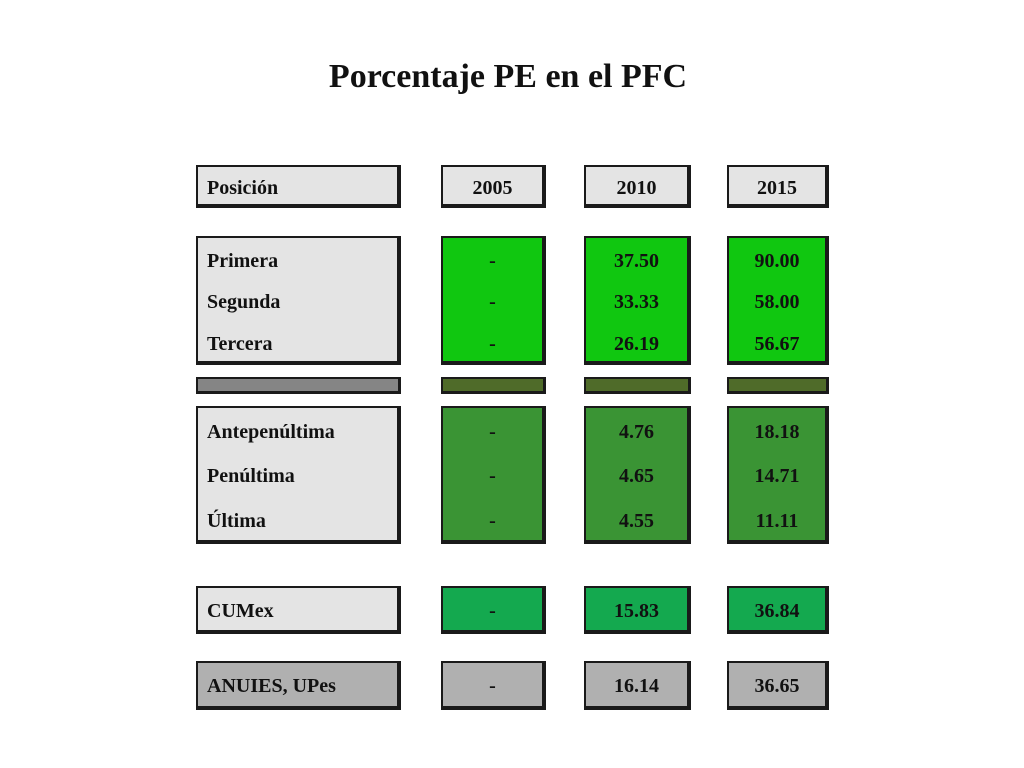 The height and width of the screenshot is (768, 1024). I want to click on header-year-2005: 2005, so click(493, 186).